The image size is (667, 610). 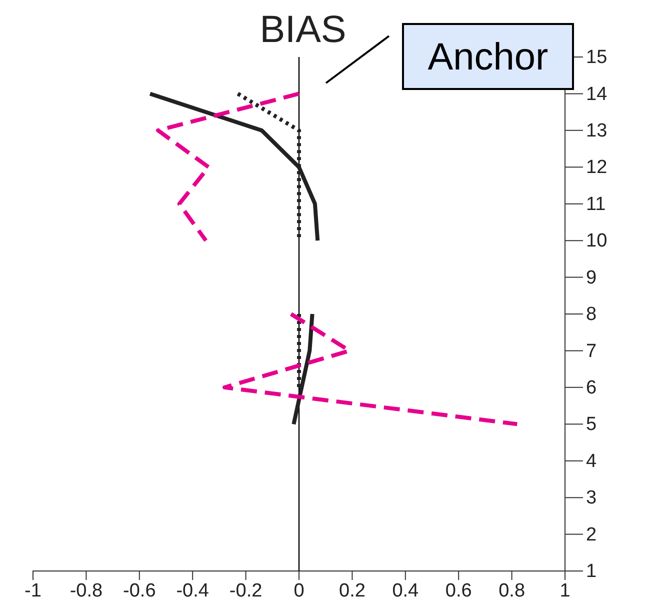 What do you see at coordinates (303, 30) in the screenshot?
I see `chart-title: BIAS` at bounding box center [303, 30].